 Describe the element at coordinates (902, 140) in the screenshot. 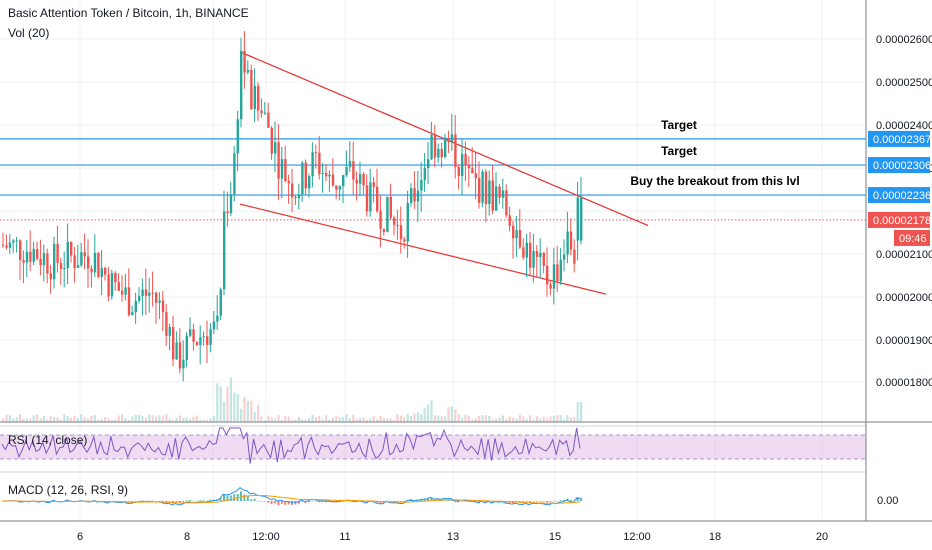

I see `level-price-tag-text: 0.00002367` at that location.